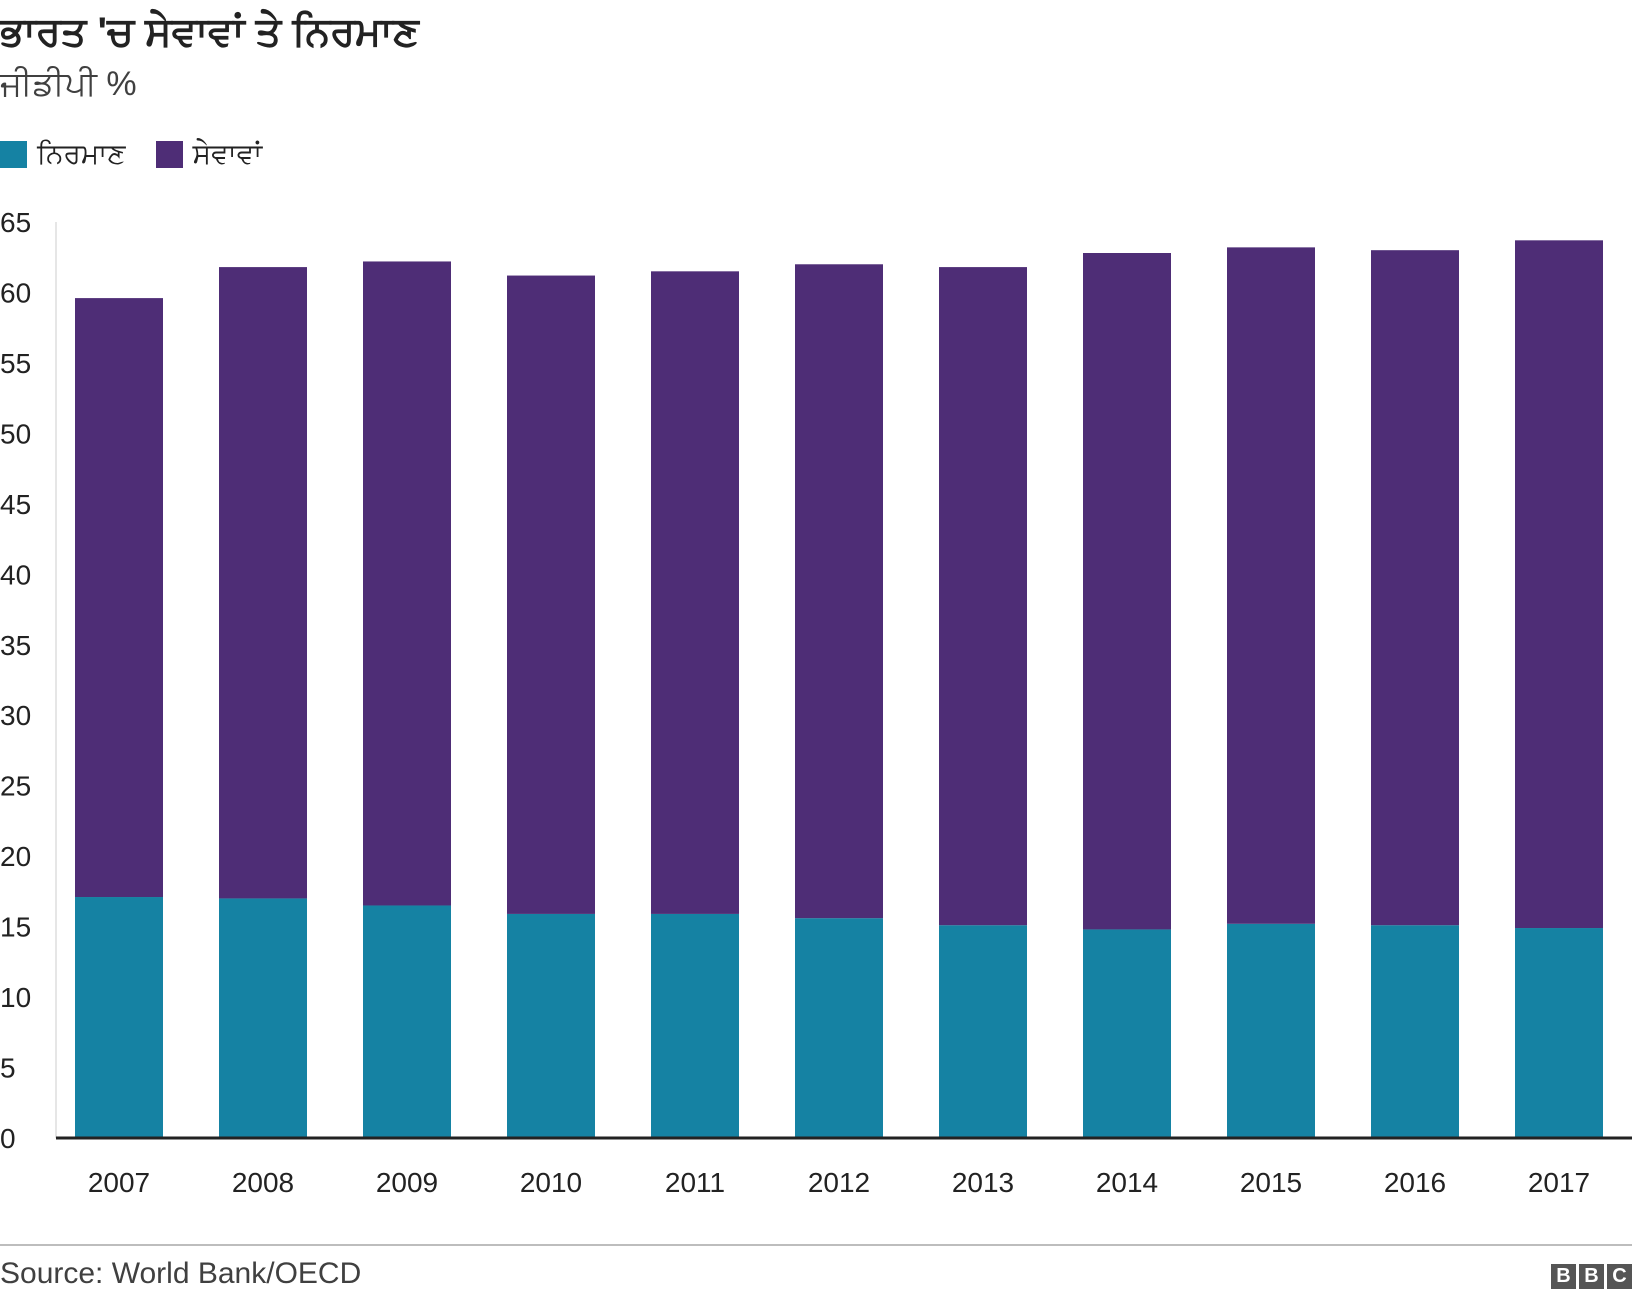 Image resolution: width=1632 pixels, height=1300 pixels. What do you see at coordinates (983, 1182) in the screenshot?
I see `x-tick-label: 2013` at bounding box center [983, 1182].